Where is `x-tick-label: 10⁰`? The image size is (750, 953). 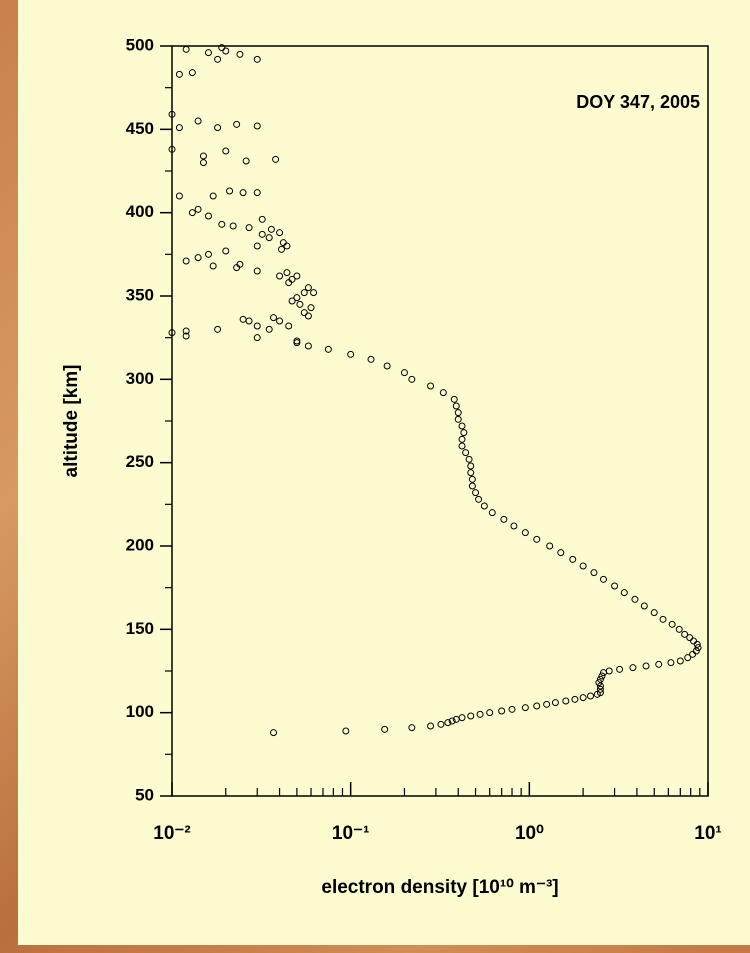
x-tick-label: 10⁰ is located at coordinates (529, 833).